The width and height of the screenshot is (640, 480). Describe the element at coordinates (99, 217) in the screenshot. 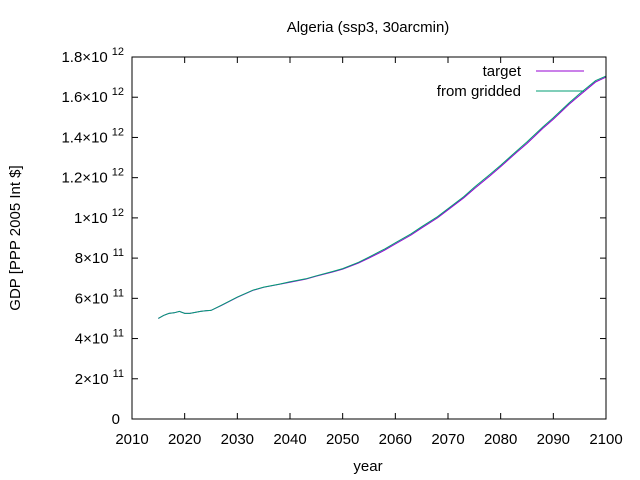

I see `y-tick-label-5: 1×10 12` at that location.